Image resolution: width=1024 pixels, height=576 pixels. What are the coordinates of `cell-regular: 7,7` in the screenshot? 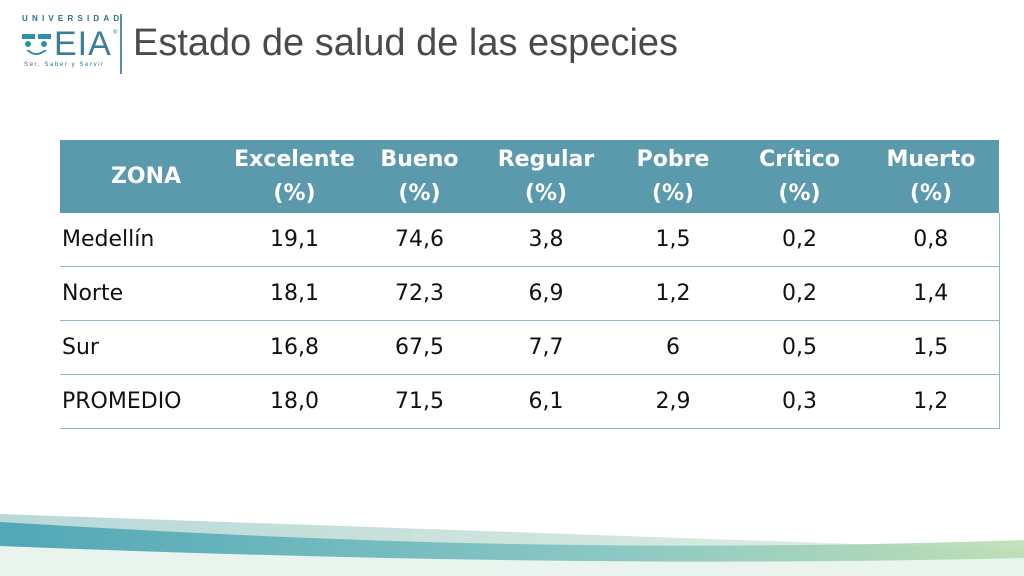 It's located at (546, 347).